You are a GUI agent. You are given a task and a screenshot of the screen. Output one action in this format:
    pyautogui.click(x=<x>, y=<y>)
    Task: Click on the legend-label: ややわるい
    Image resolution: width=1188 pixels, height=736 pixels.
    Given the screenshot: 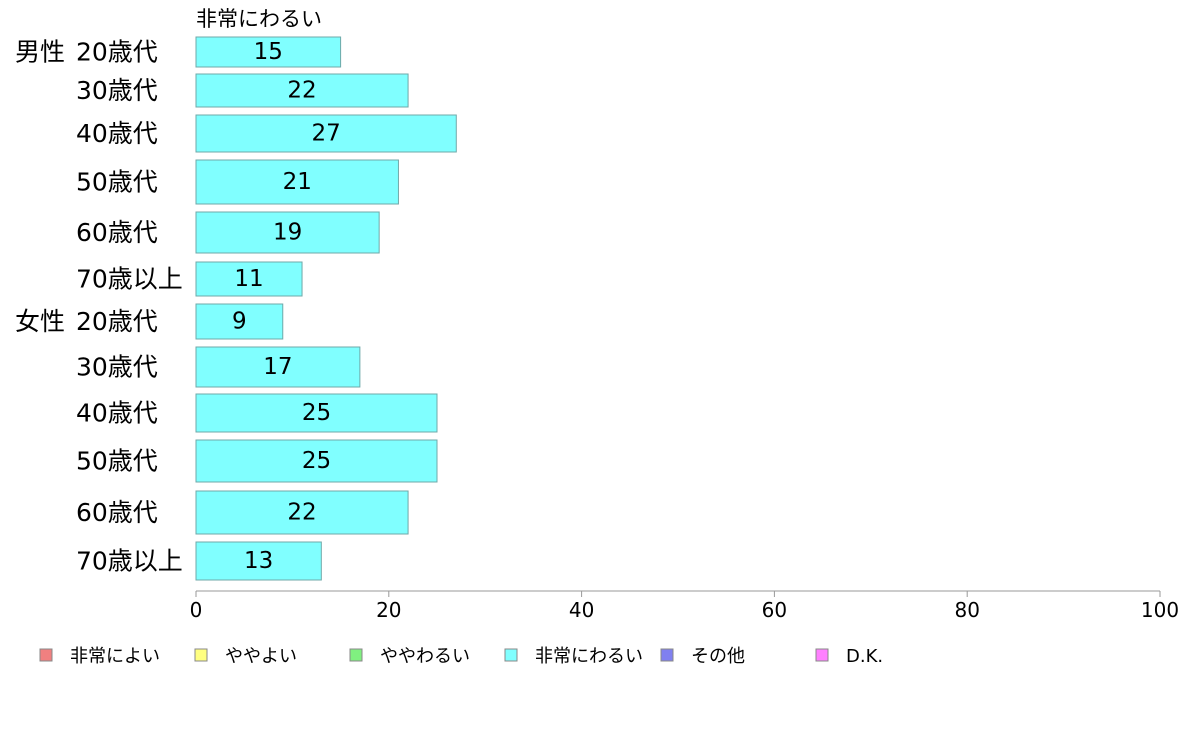 What is the action you would take?
    pyautogui.click(x=425, y=656)
    